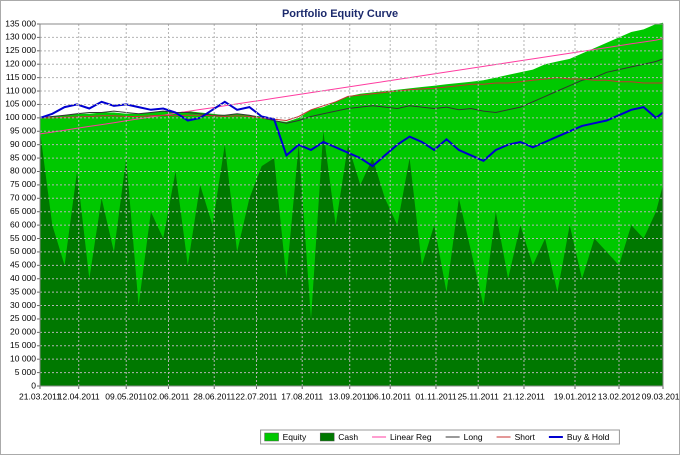 Image resolution: width=680 pixels, height=455 pixels. Describe the element at coordinates (79, 396) in the screenshot. I see `x-tick-label: 12.04.2011` at that location.